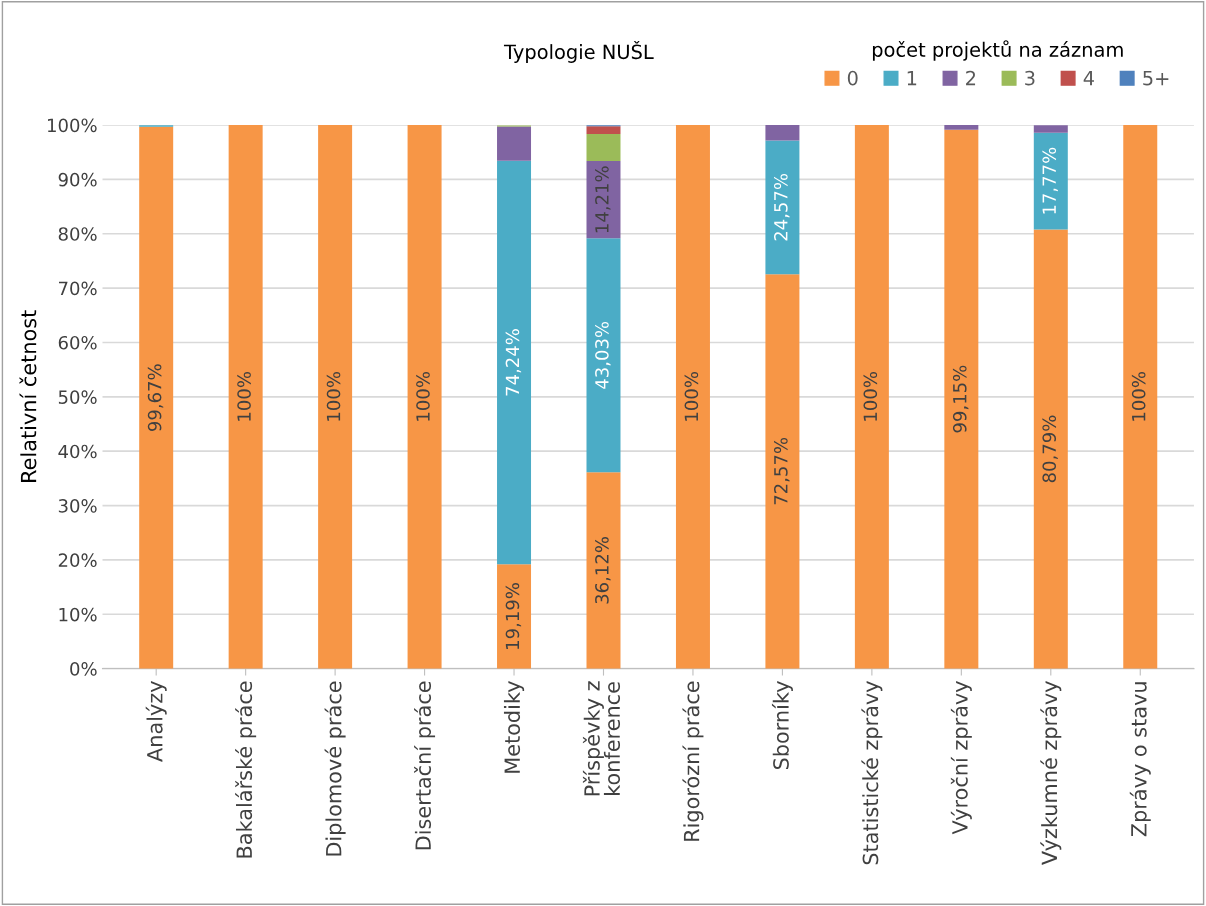 The image size is (1206, 906). What do you see at coordinates (601, 738) in the screenshot?
I see `x-tick-label: Příspěvky z konference` at bounding box center [601, 738].